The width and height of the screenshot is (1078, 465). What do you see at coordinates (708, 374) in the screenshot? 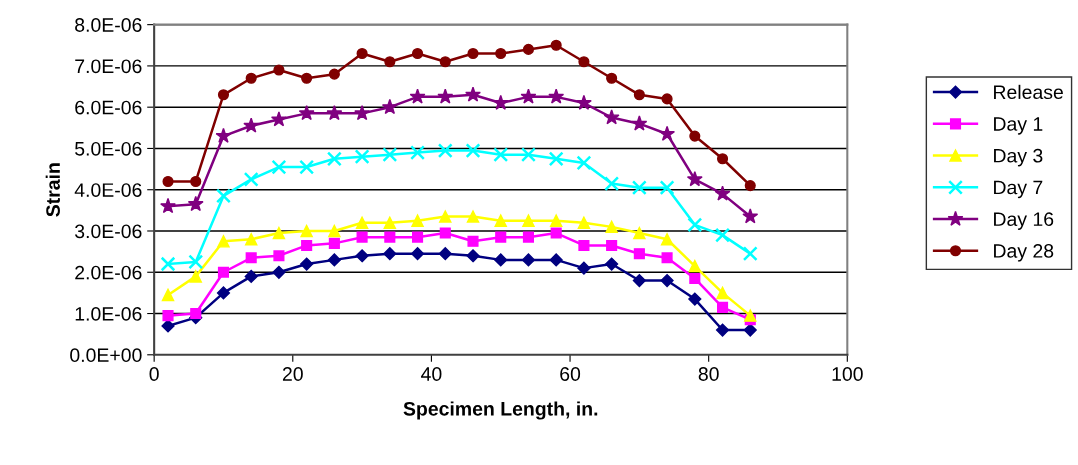
I see `x-tick-label: 80` at bounding box center [708, 374].